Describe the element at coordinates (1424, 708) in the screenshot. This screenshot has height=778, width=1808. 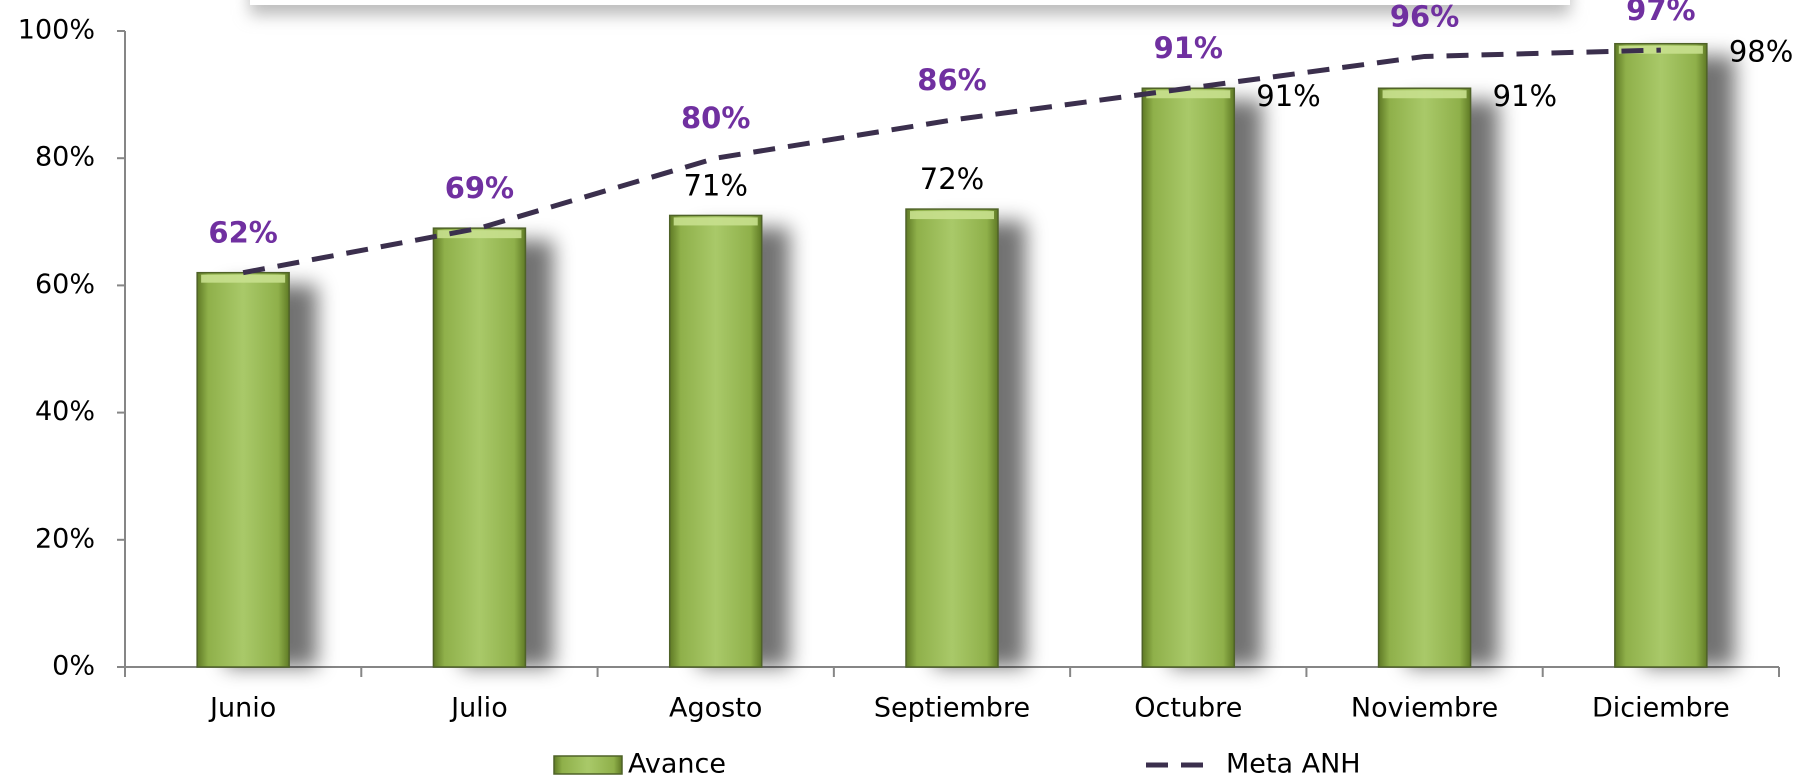
I see `x-tick-label: Noviembre` at that location.